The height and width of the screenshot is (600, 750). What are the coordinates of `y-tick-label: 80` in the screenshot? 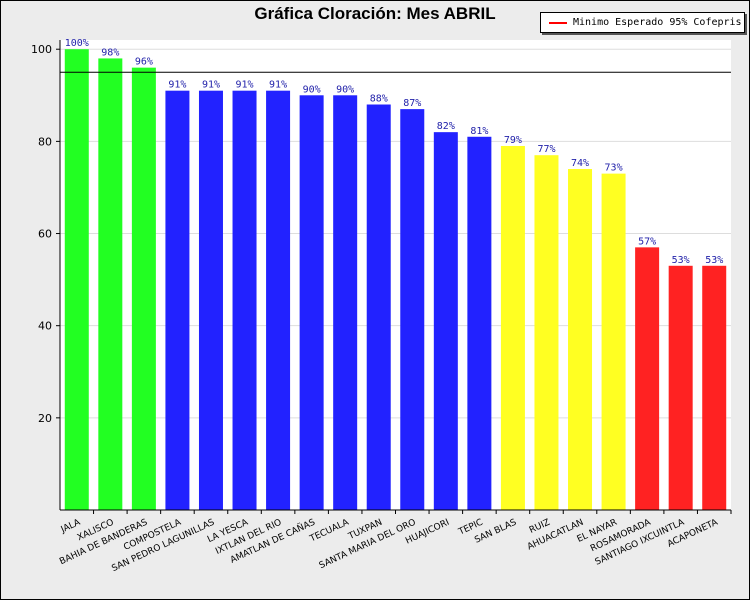 It's located at (45, 141).